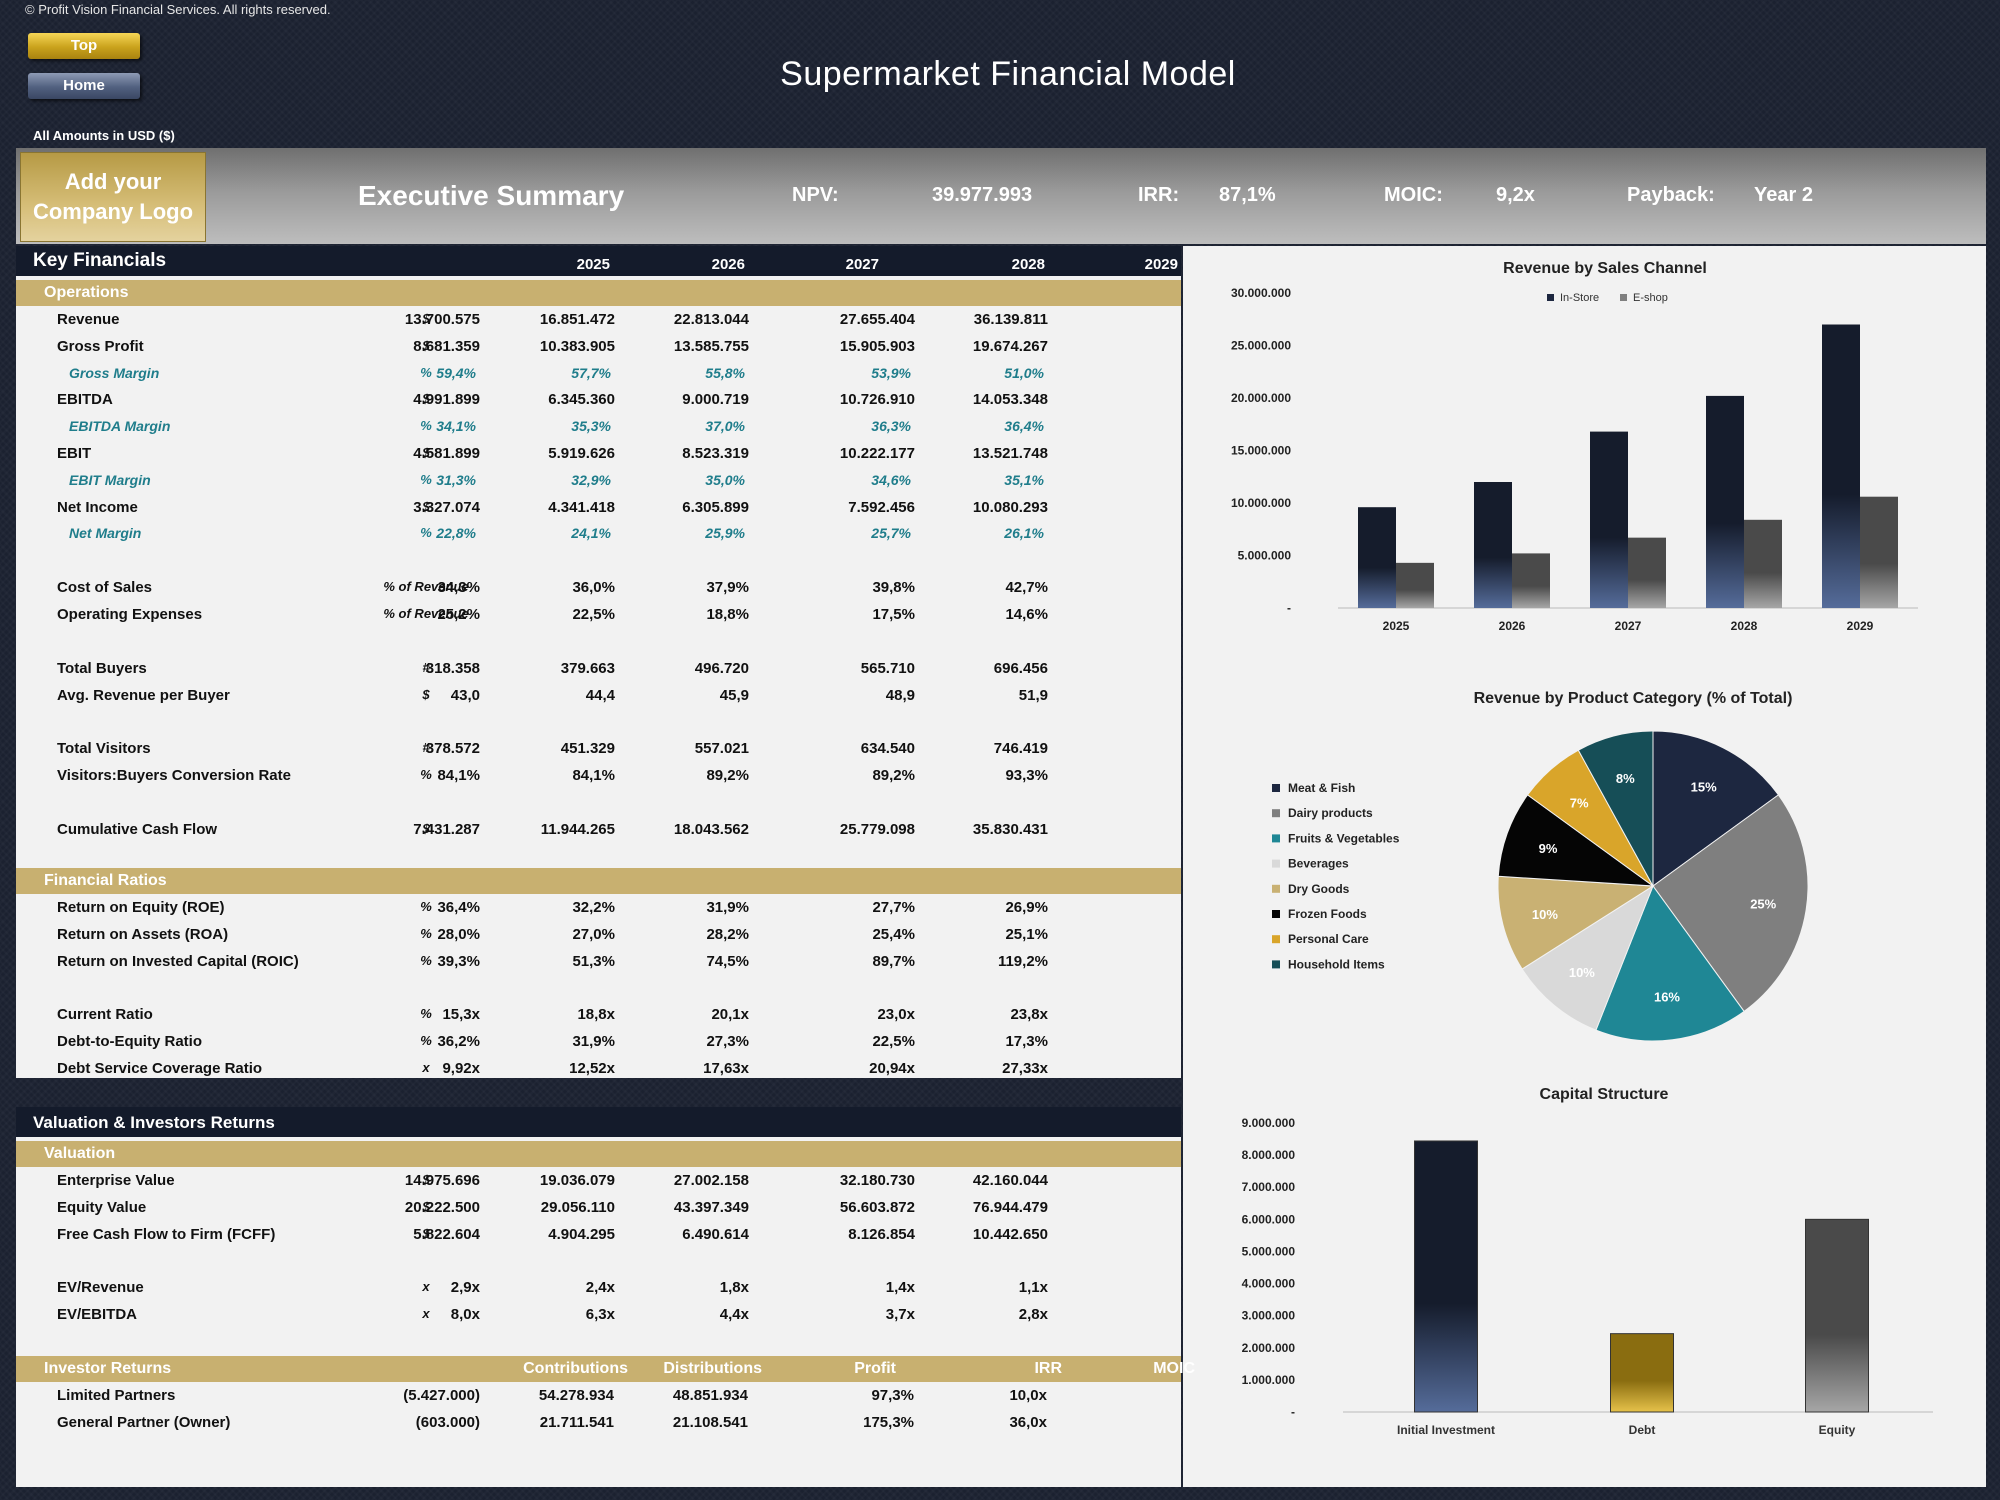 Image resolution: width=2000 pixels, height=1500 pixels. I want to click on row-label: Enterprise Value, so click(116, 1180).